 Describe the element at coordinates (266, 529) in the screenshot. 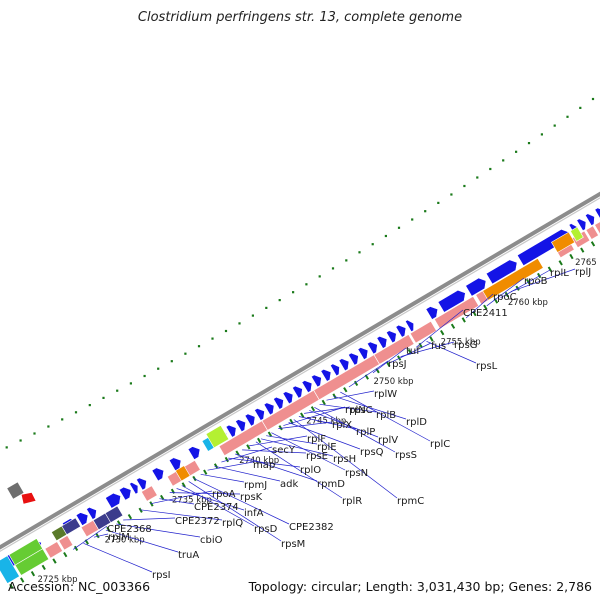

I see `gene-label: rpsD` at that location.